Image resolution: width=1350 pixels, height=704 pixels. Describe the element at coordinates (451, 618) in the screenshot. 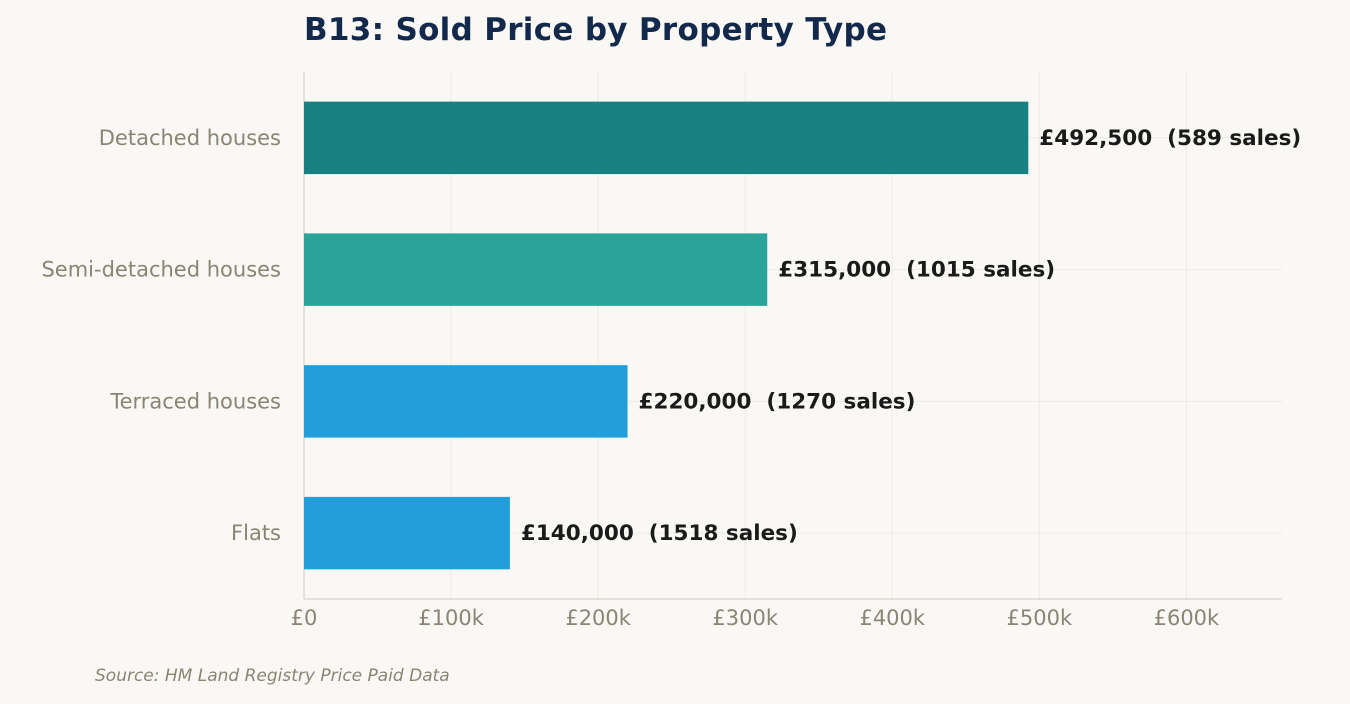

I see `x-tick-label: £100k` at that location.